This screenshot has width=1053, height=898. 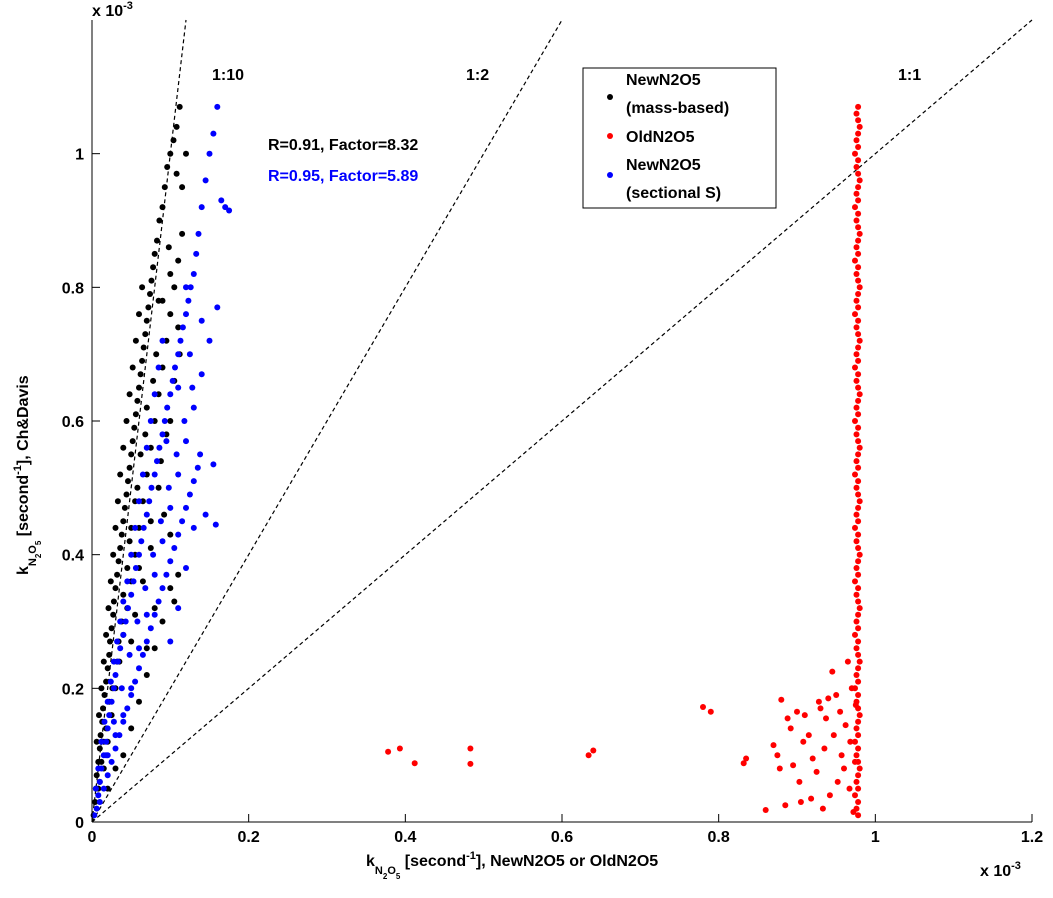 I want to click on y-tick-label: 0, so click(x=79, y=823).